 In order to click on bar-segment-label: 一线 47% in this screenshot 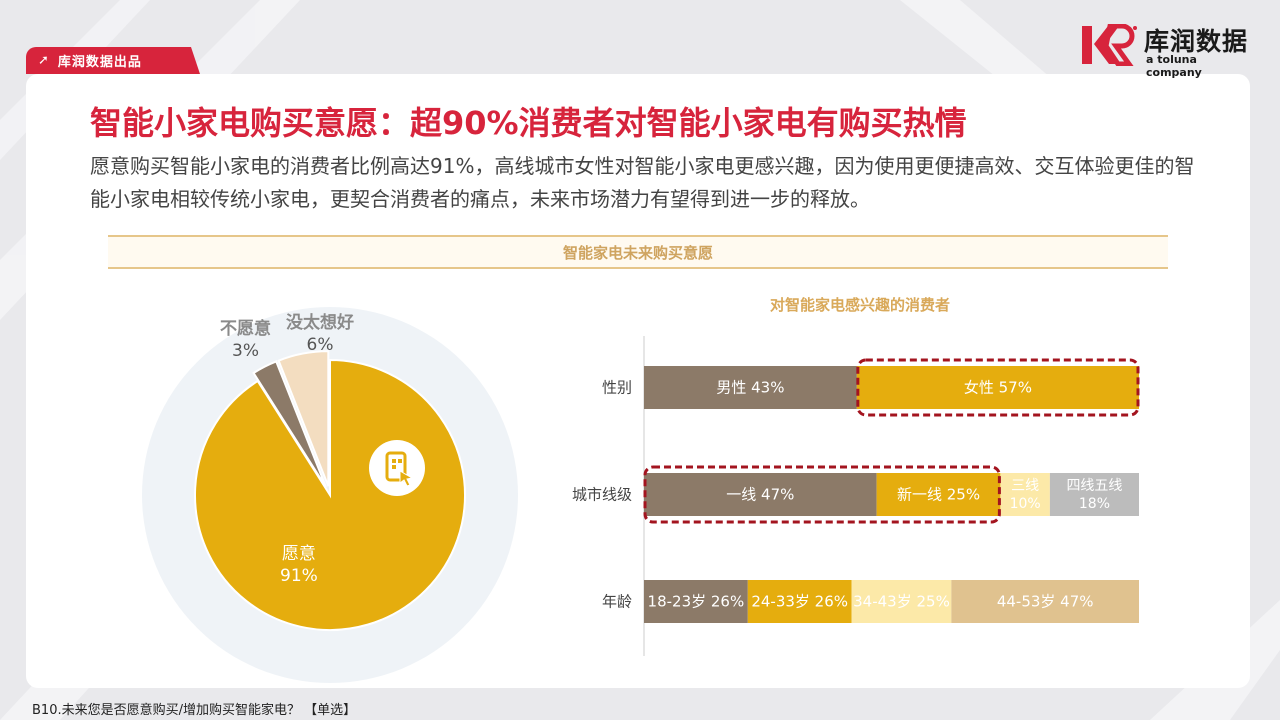, I will do `click(760, 495)`.